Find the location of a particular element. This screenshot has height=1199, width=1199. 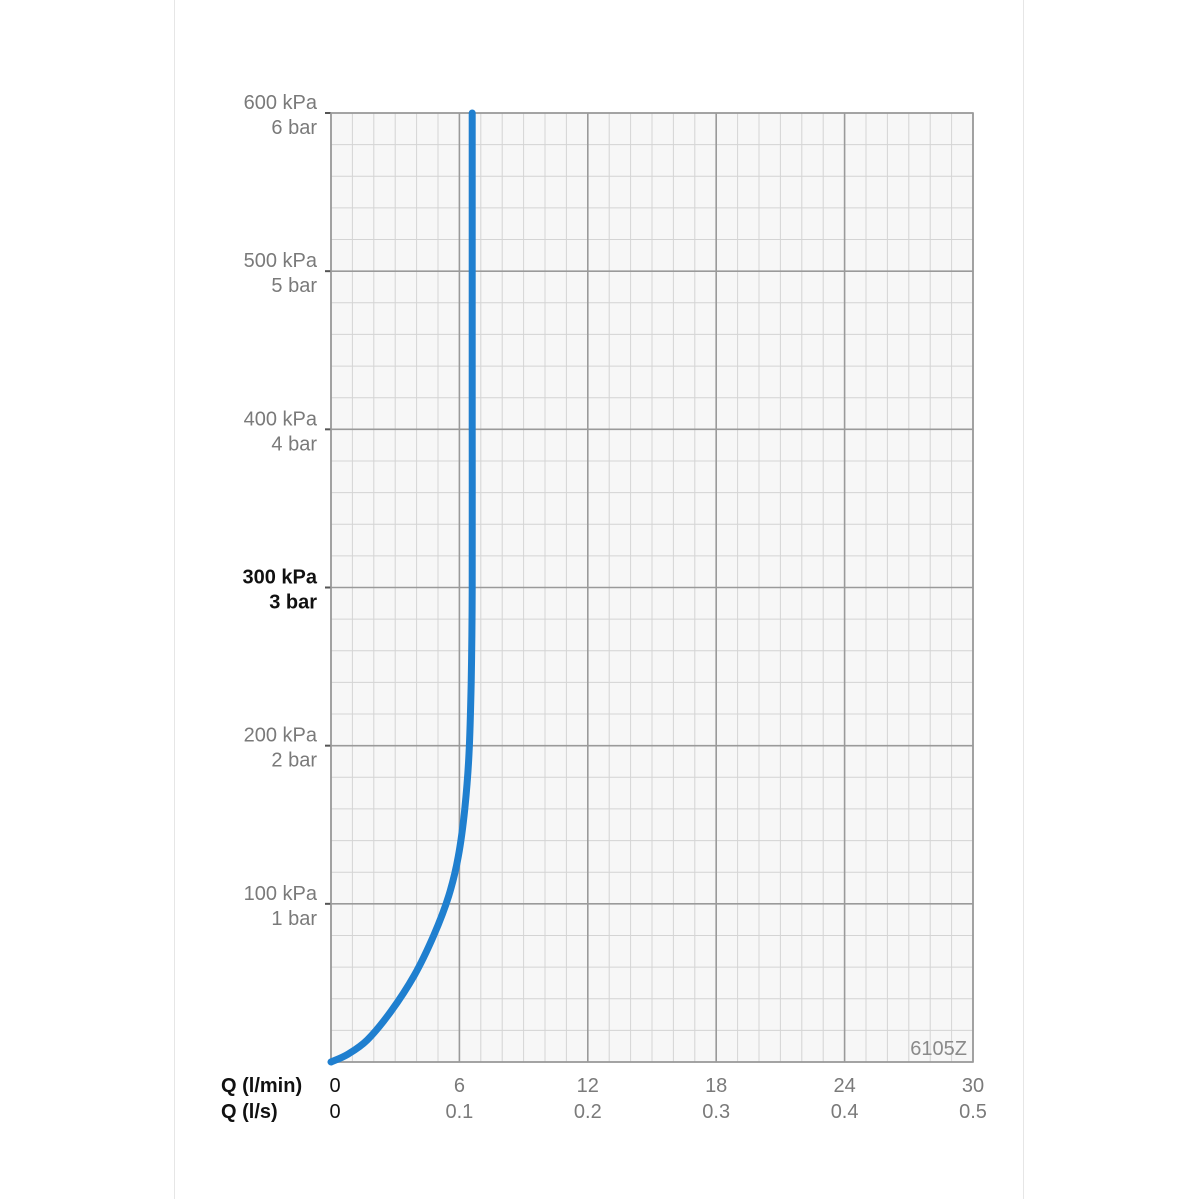

product-code-label: 6105Z is located at coordinates (938, 1049).